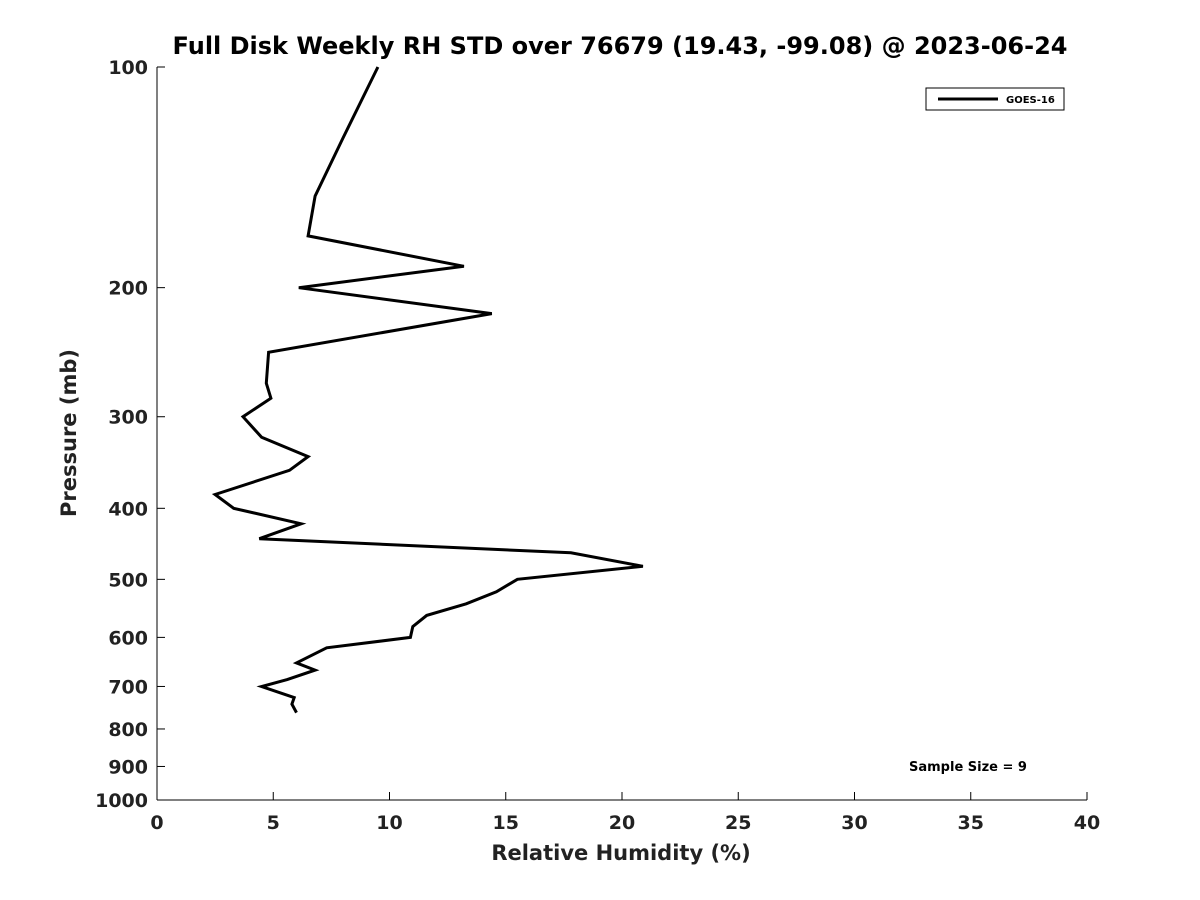 The image size is (1200, 900). What do you see at coordinates (128, 638) in the screenshot?
I see `y-tick-label: 600` at bounding box center [128, 638].